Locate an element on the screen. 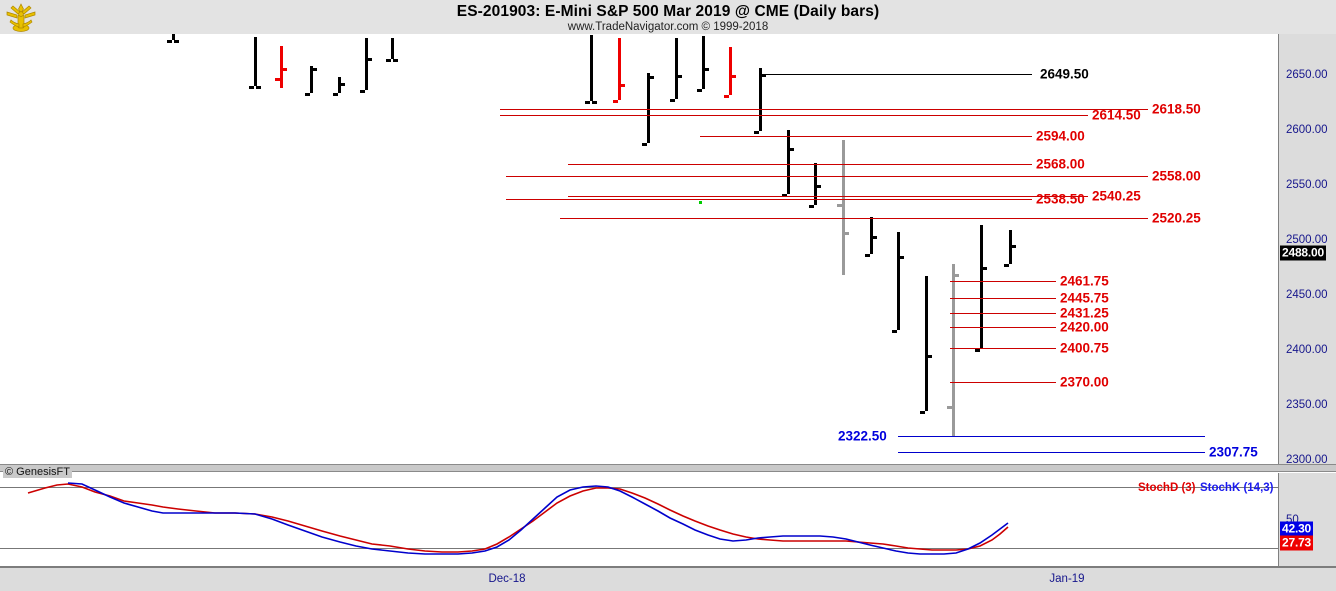  price-level-label: 2538.50 is located at coordinates (1060, 199).